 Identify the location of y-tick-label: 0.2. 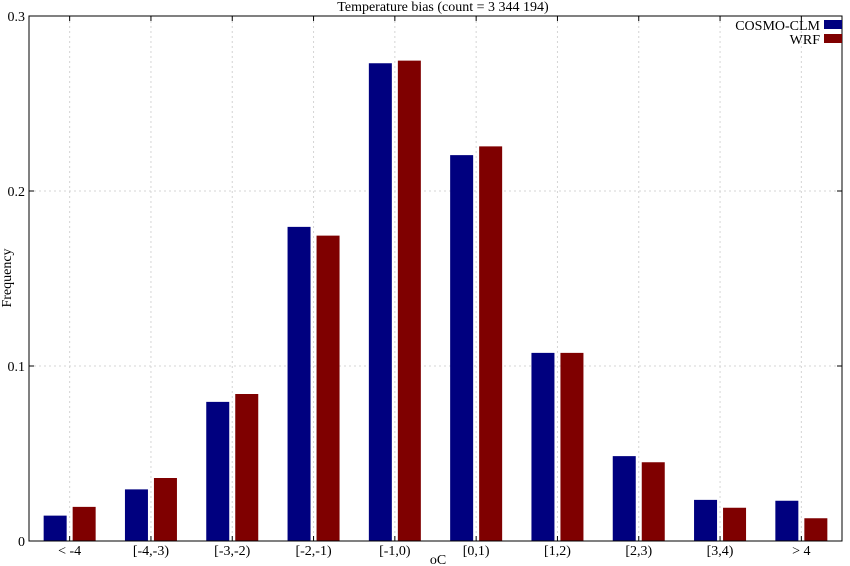
(17, 192).